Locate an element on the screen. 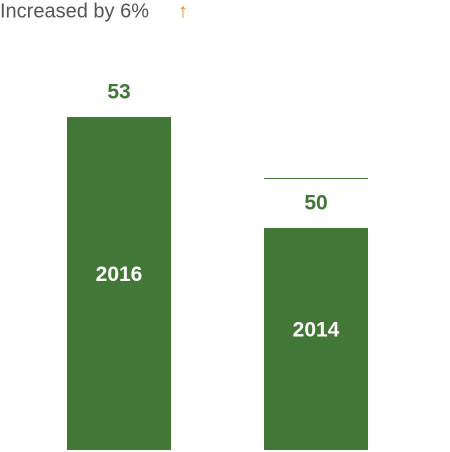 Image resolution: width=450 pixels, height=452 pixels. bar is located at coordinates (316, 339).